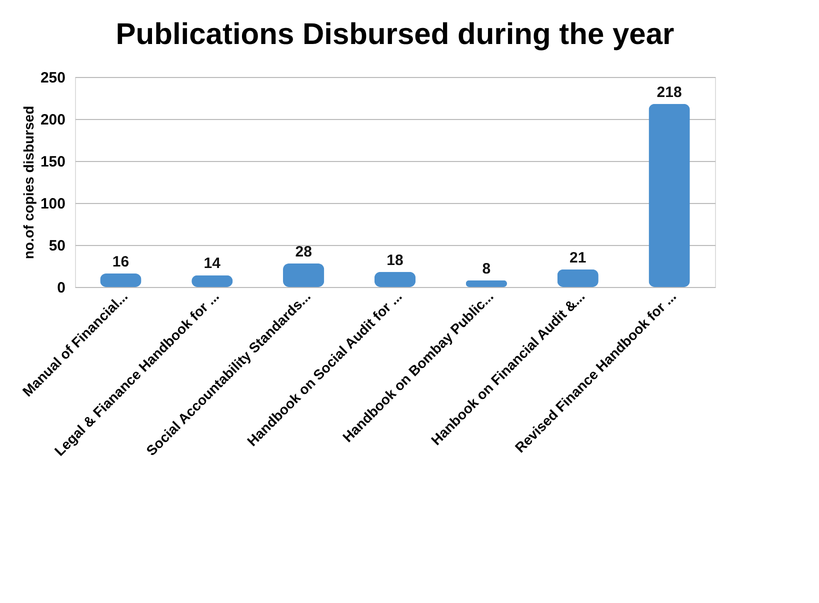 The width and height of the screenshot is (819, 603). What do you see at coordinates (53, 204) in the screenshot?
I see `y-tick-label: 100` at bounding box center [53, 204].